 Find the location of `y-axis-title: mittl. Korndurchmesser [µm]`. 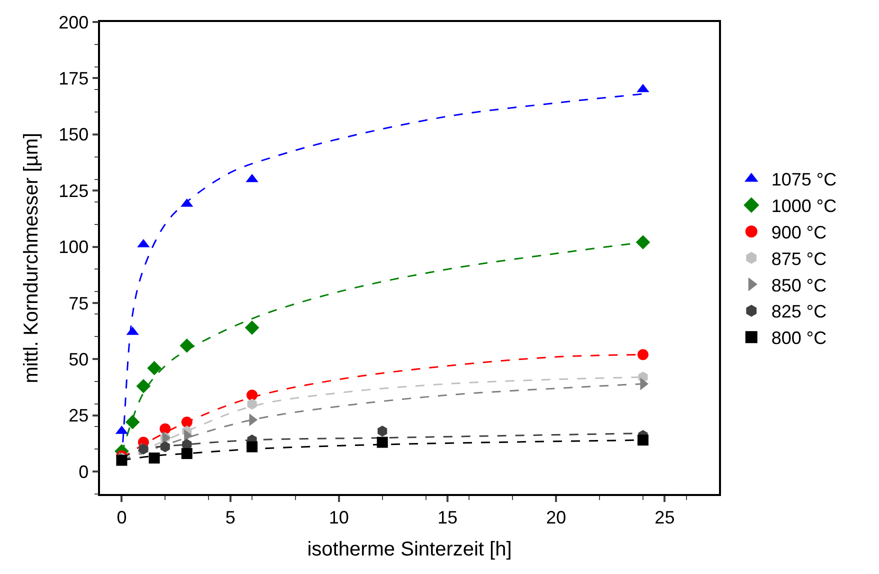

y-axis-title: mittl. Korndurchmesser [µm] is located at coordinates (31, 258).